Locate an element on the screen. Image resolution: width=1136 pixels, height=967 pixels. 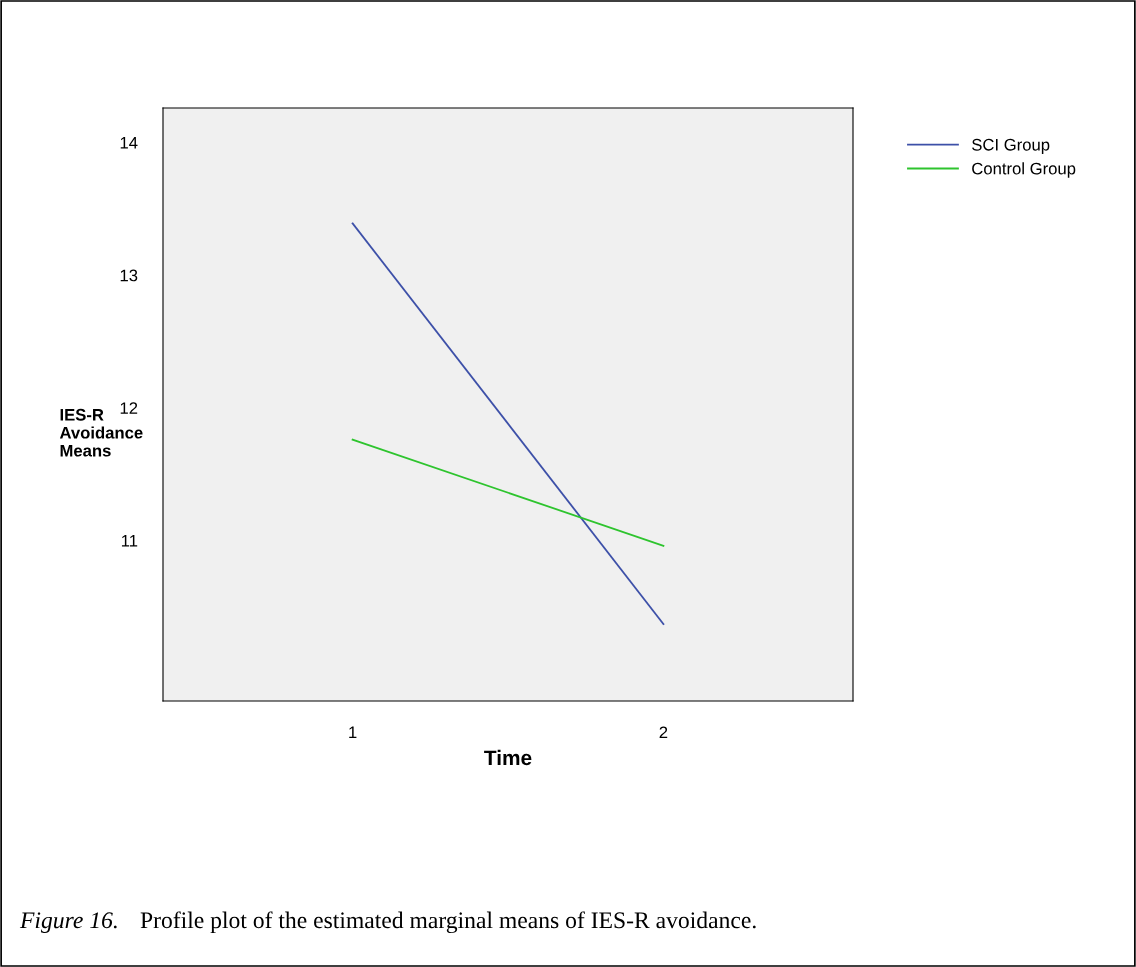
y-tick-label: 14 is located at coordinates (129, 143).